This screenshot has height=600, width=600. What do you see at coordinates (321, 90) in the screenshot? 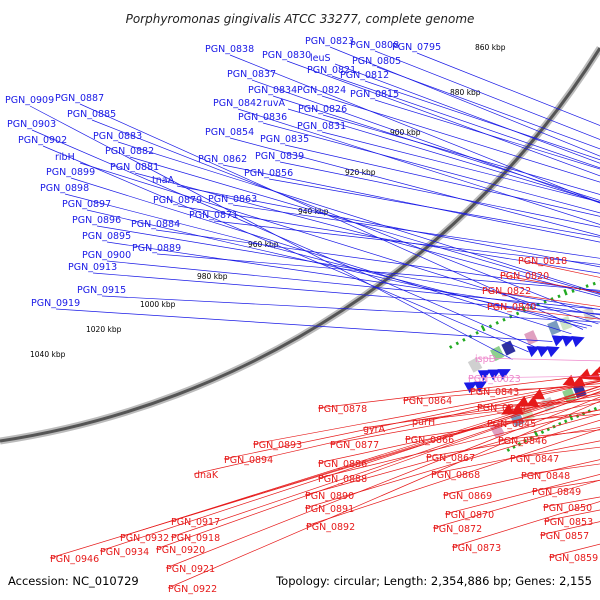
I see `forward-gene-label: PGN_0824` at bounding box center [321, 90].